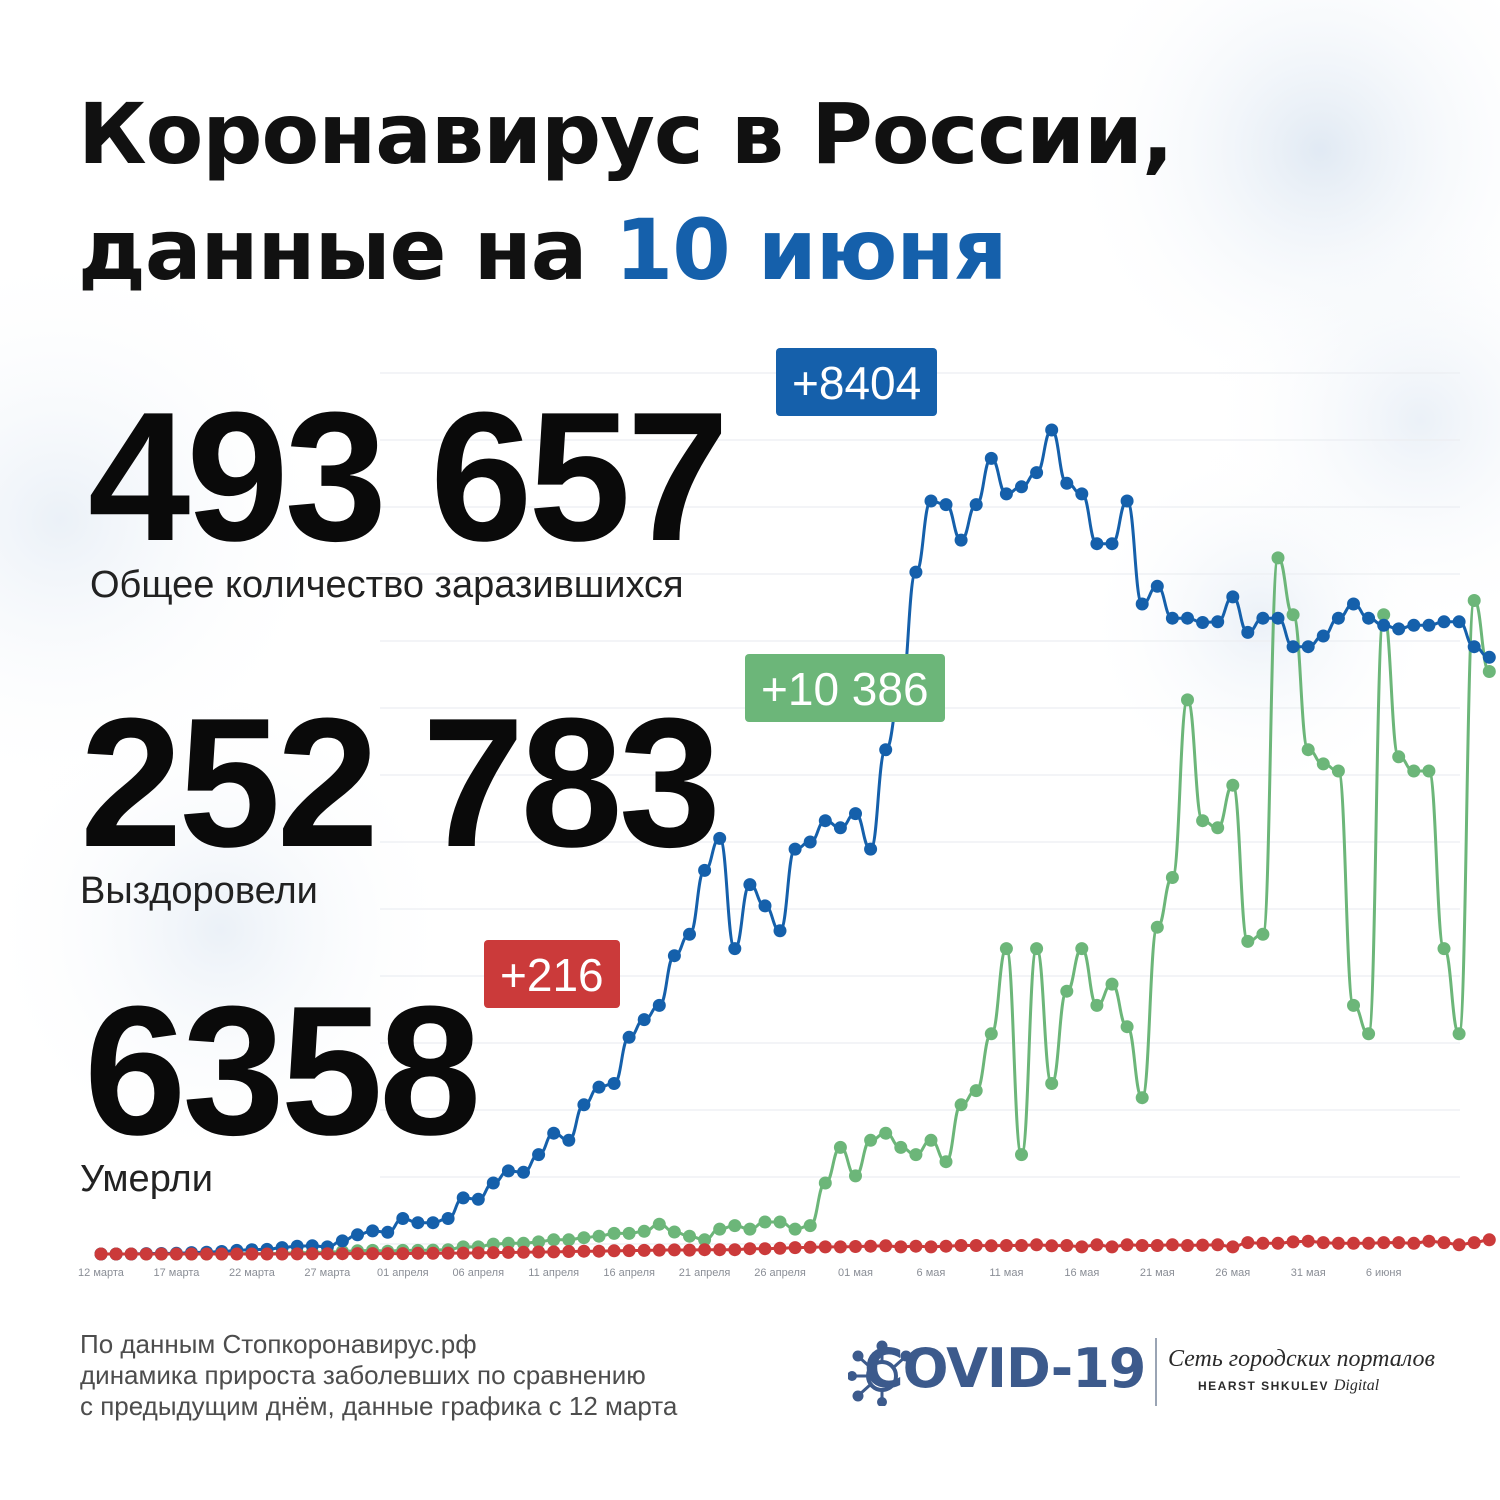 This screenshot has width=1500, height=1500. What do you see at coordinates (177, 1273) in the screenshot?
I see `x-tick-label: 17 марта` at bounding box center [177, 1273].